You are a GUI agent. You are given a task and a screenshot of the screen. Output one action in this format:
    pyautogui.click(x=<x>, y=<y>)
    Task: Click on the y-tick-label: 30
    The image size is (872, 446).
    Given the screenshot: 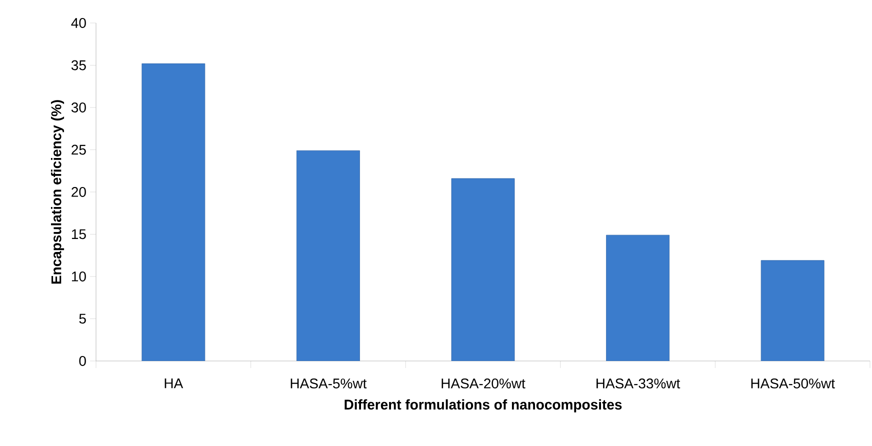 What is the action you would take?
    pyautogui.click(x=78, y=107)
    